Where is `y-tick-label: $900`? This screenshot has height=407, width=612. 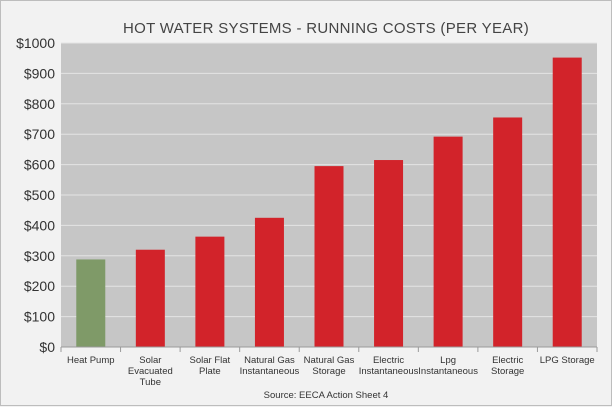
y-tick-label: $900 is located at coordinates (39, 73).